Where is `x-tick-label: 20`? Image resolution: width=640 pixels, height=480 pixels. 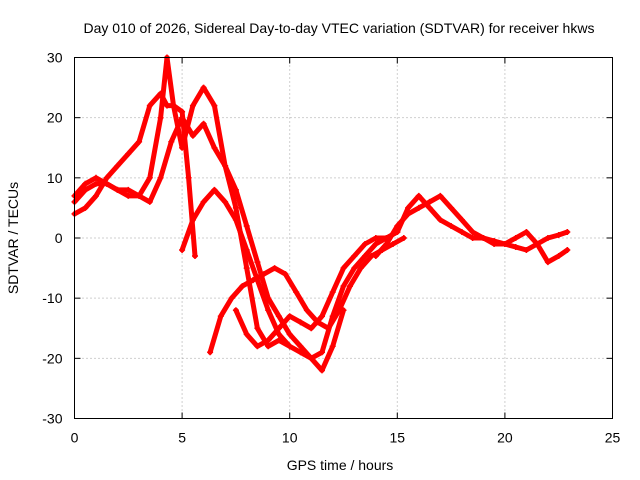
x-tick-label: 20 is located at coordinates (505, 438).